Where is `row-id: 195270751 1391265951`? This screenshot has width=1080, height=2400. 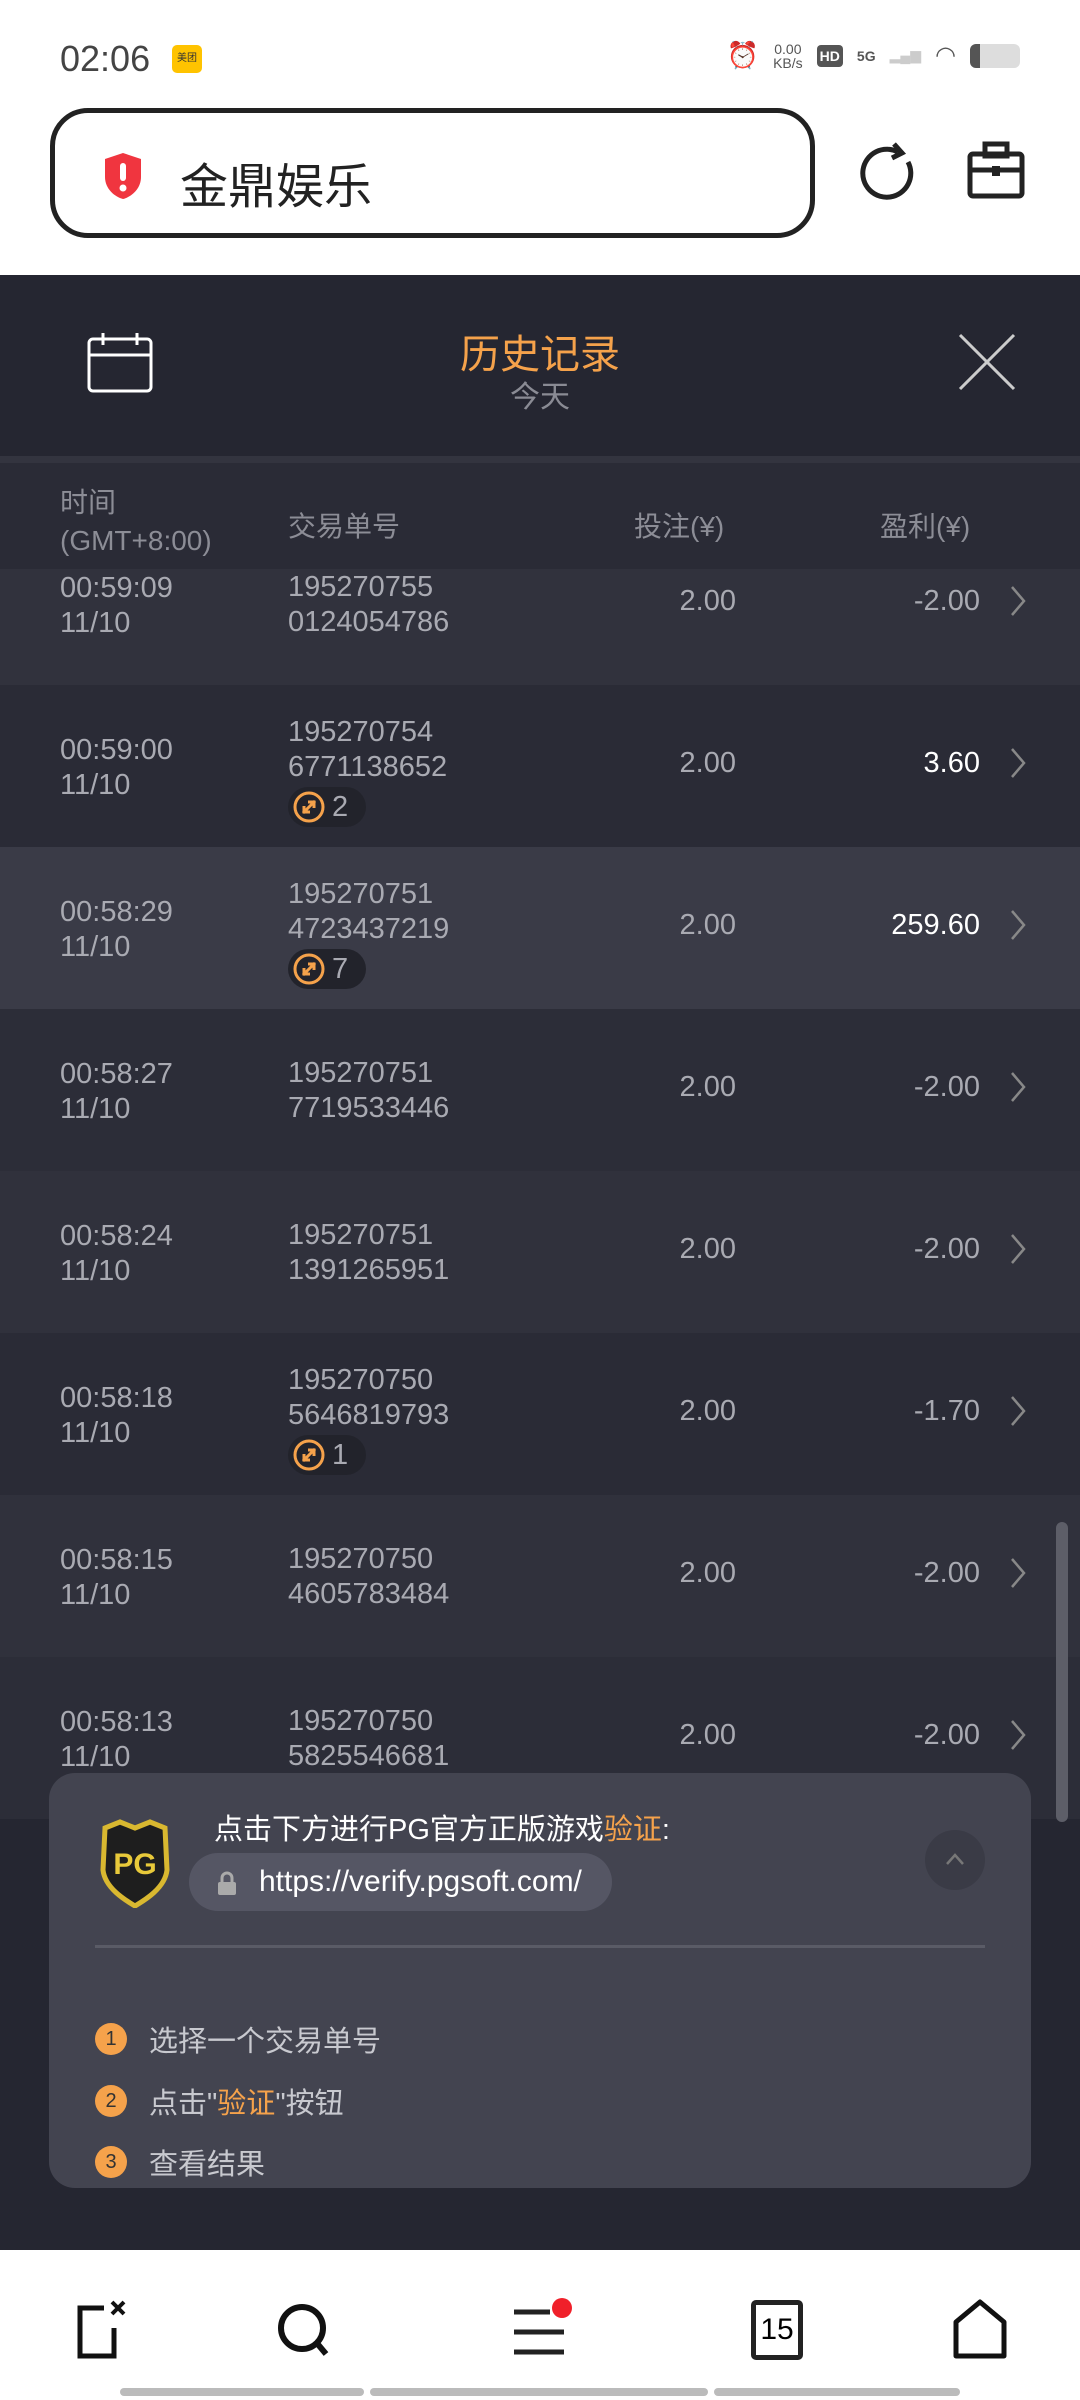
row-id: 195270751 1391265951 is located at coordinates (369, 1252).